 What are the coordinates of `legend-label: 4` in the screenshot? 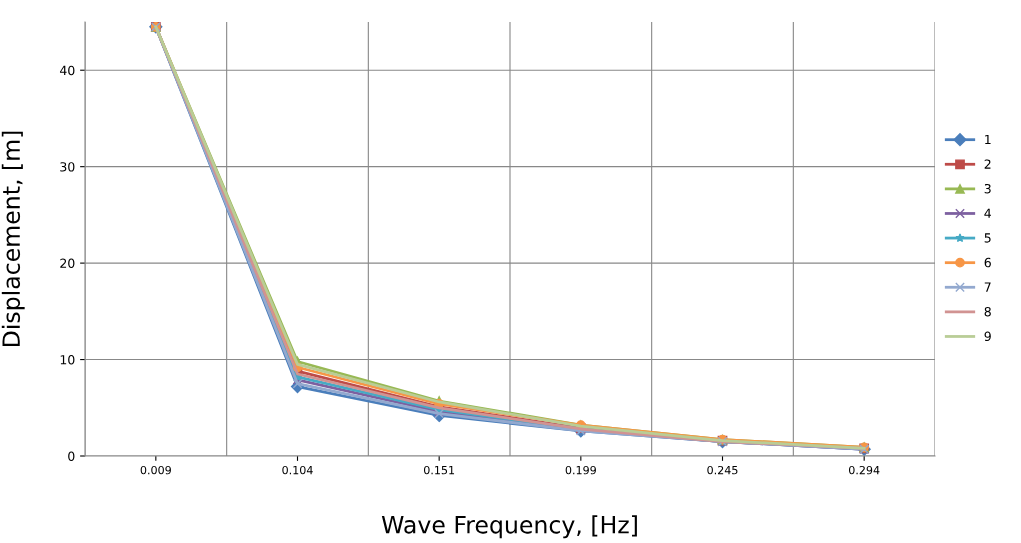 It's located at (987, 213).